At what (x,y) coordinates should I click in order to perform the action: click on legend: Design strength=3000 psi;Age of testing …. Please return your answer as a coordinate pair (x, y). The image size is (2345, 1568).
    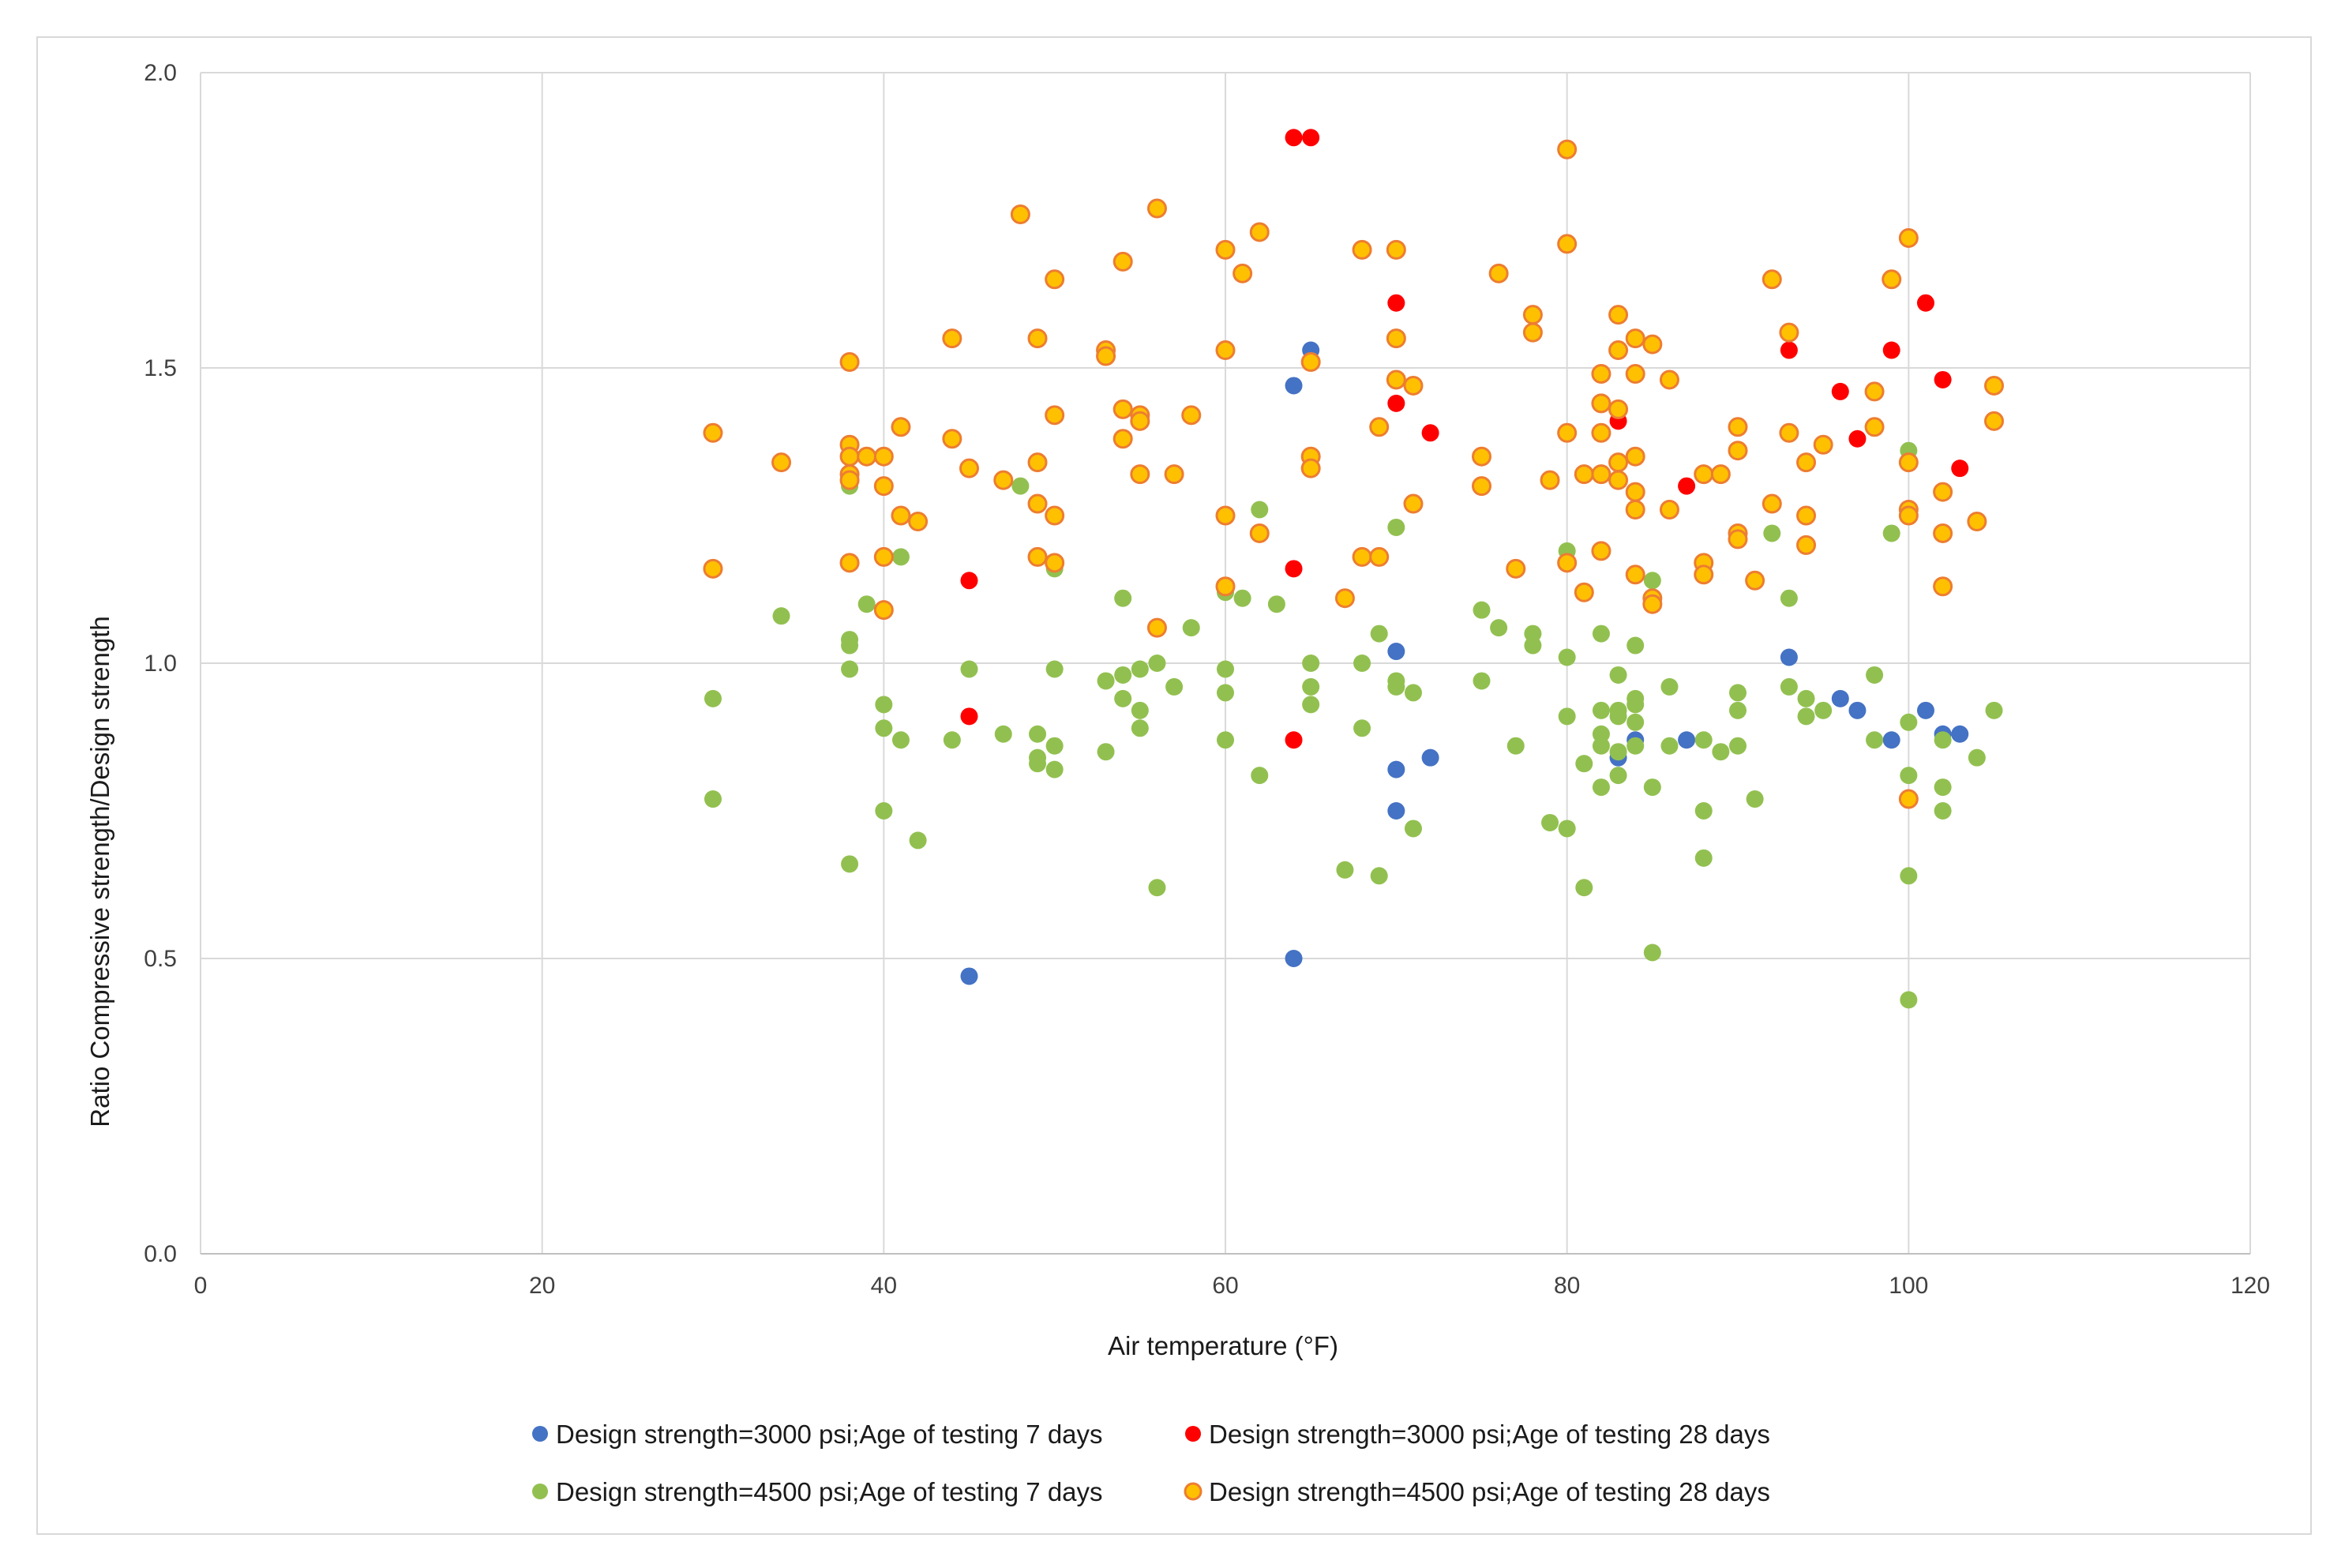
    Looking at the image, I should click on (1151, 1463).